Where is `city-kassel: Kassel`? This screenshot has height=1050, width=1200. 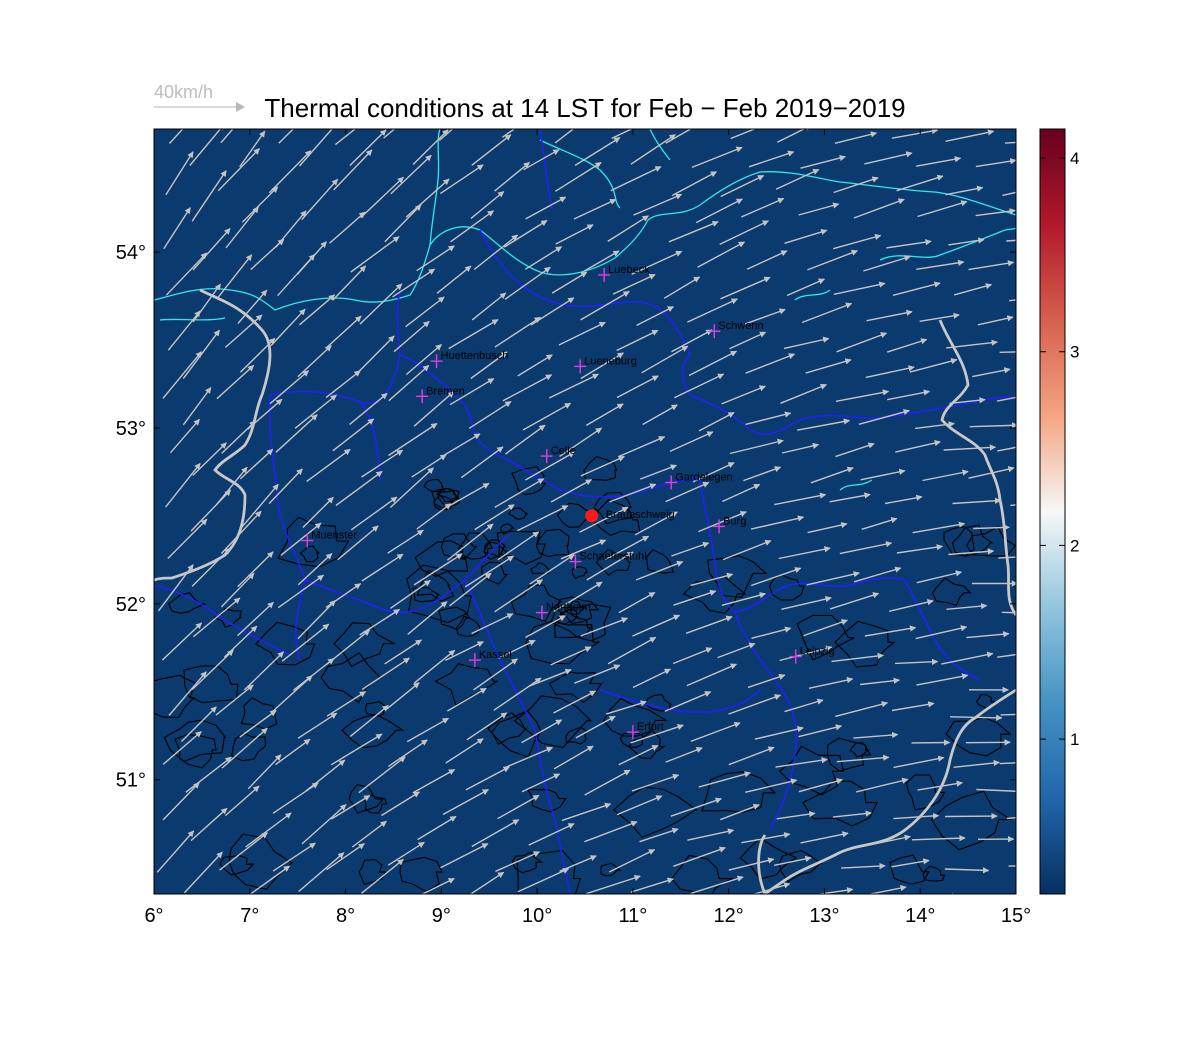
city-kassel: Kassel is located at coordinates (490, 658).